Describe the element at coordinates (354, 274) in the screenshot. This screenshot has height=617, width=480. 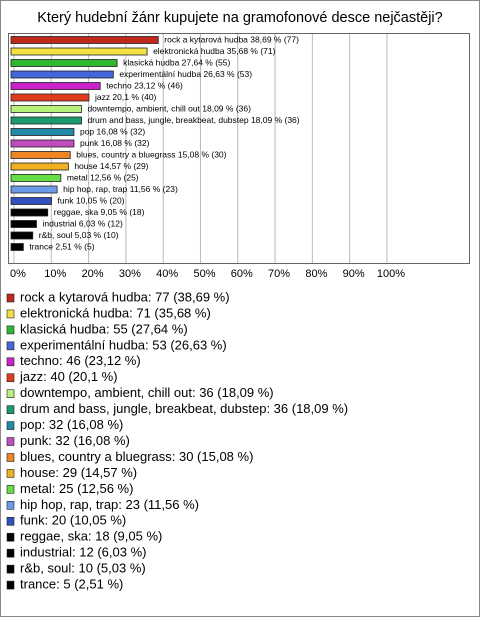
I see `x-tick-label: 90%` at that location.